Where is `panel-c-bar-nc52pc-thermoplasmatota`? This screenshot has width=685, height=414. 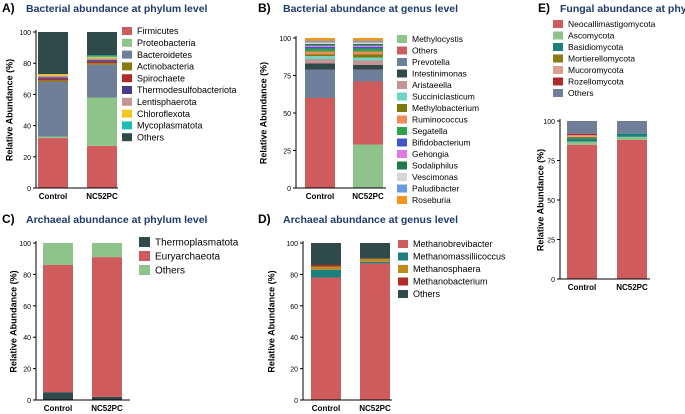 panel-c-bar-nc52pc-thermoplasmatota is located at coordinates (107, 398).